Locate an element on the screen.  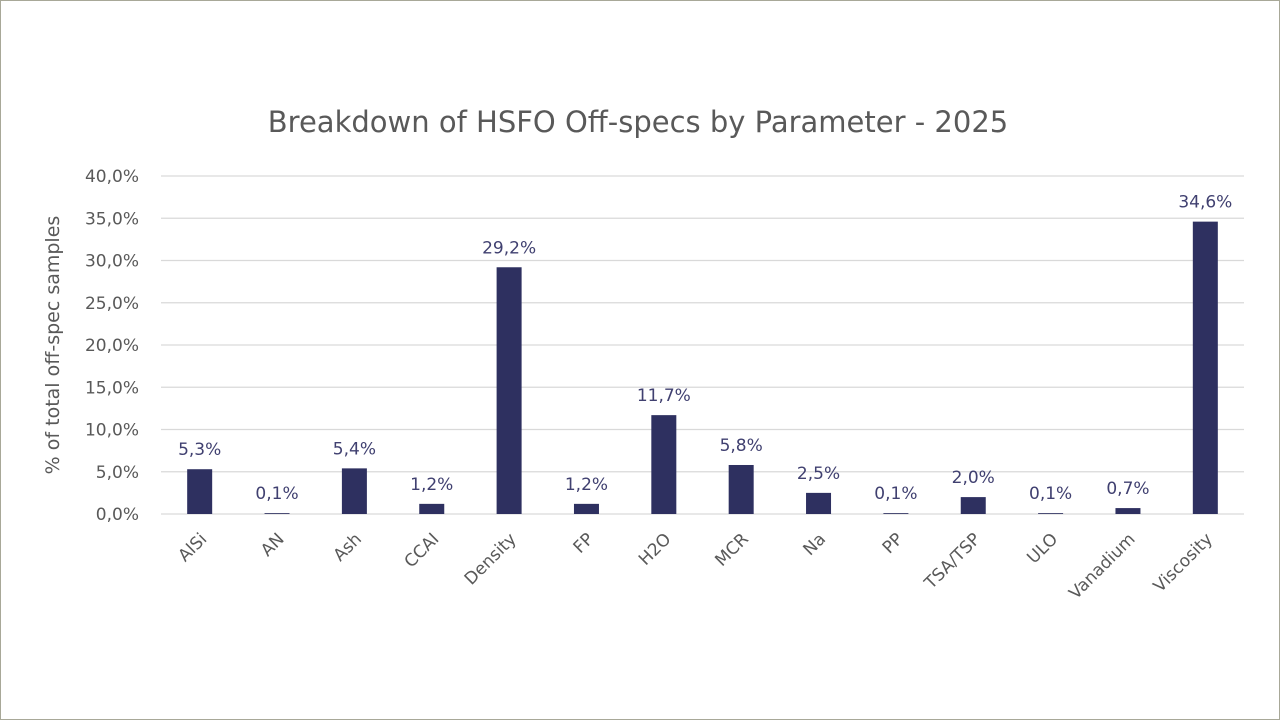
x-tick-label: FP is located at coordinates (584, 543).